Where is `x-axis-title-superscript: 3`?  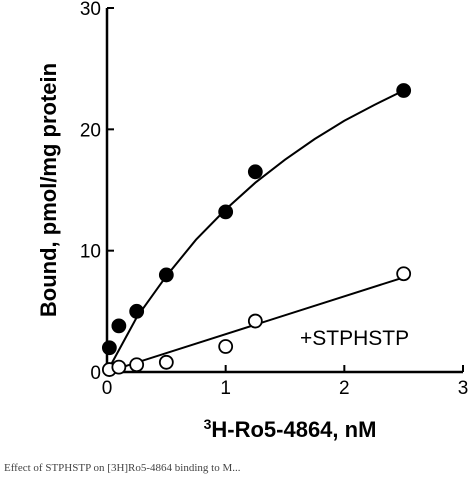
x-axis-title-superscript: 3 is located at coordinates (208, 424).